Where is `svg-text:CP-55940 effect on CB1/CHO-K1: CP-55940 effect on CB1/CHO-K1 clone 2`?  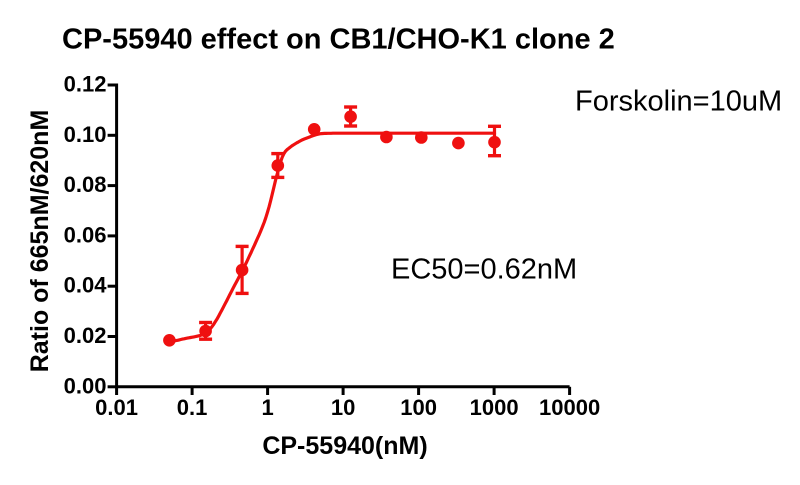
svg-text:CP-55940 effect on CB1/CHO-K1: CP-55940 effect on CB1/CHO-K1 clone 2 is located at coordinates (338, 40).